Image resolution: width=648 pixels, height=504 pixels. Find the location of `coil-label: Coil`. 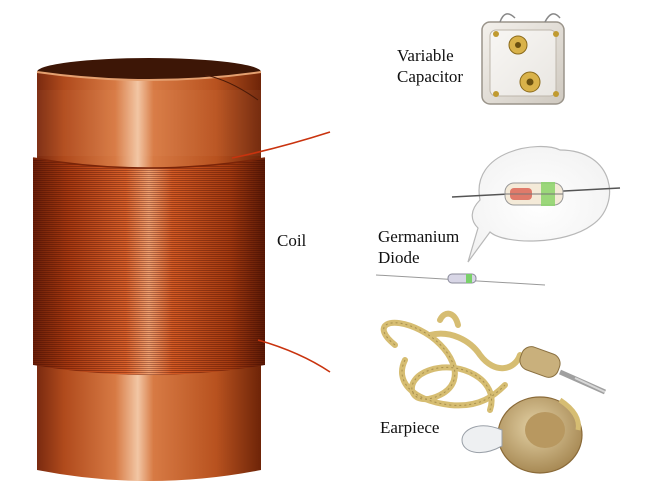

coil-label: Coil is located at coordinates (291, 240).